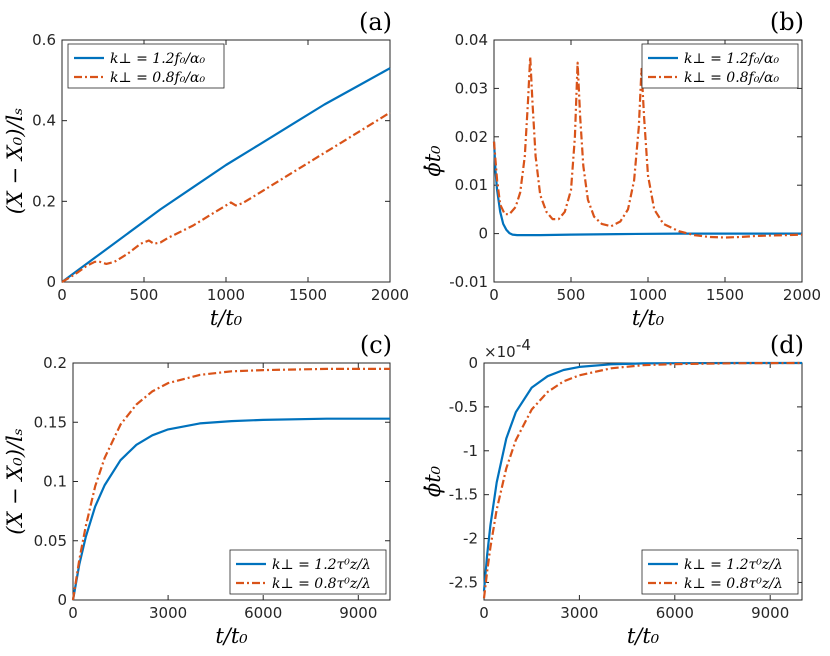 The width and height of the screenshot is (830, 656). What do you see at coordinates (787, 22) in the screenshot?
I see `panel-label: (b)` at bounding box center [787, 22].